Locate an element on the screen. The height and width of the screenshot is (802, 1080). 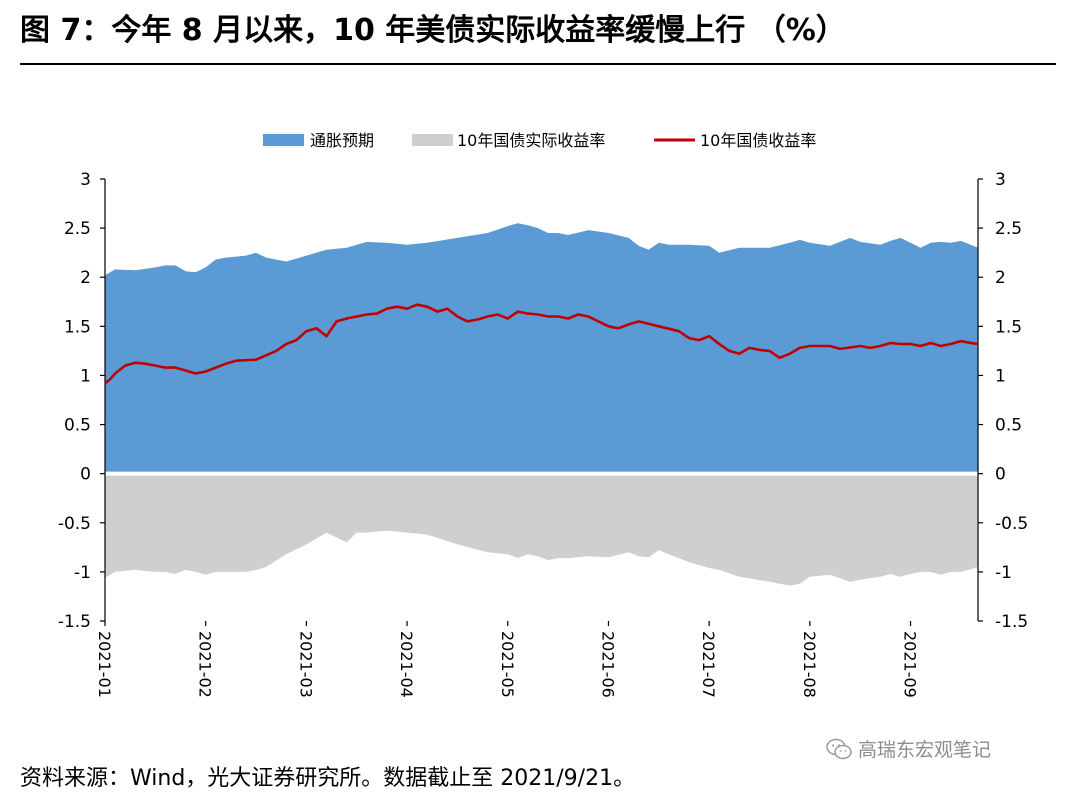
legend: 通胀预期 10年国债实际收益率 10年国债收益率 is located at coordinates (539, 140).